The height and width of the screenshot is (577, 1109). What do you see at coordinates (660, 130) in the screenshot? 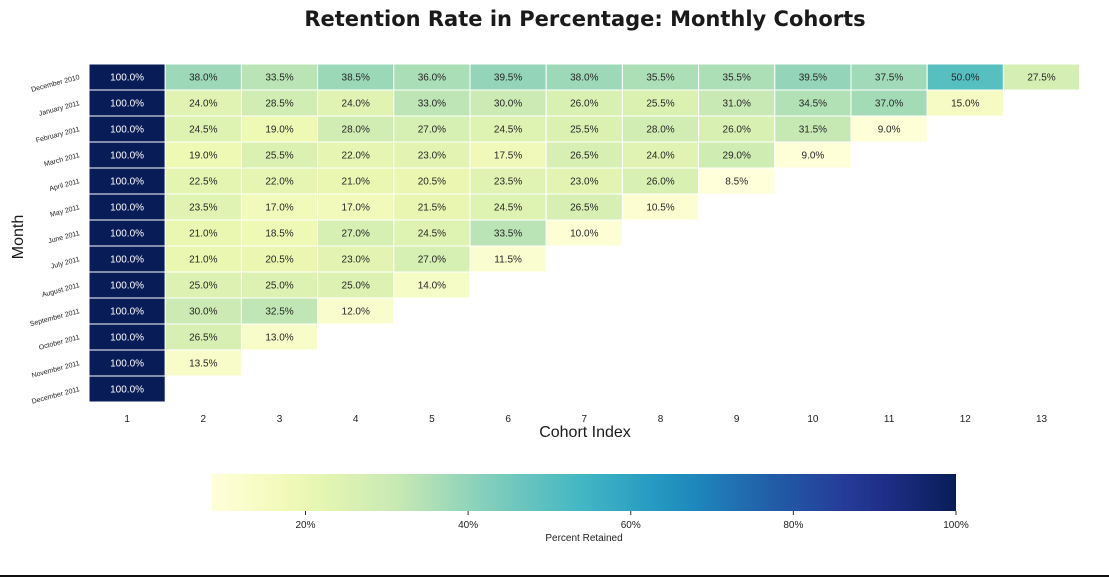
I see `cell-value-label: 28.0%` at bounding box center [660, 130].